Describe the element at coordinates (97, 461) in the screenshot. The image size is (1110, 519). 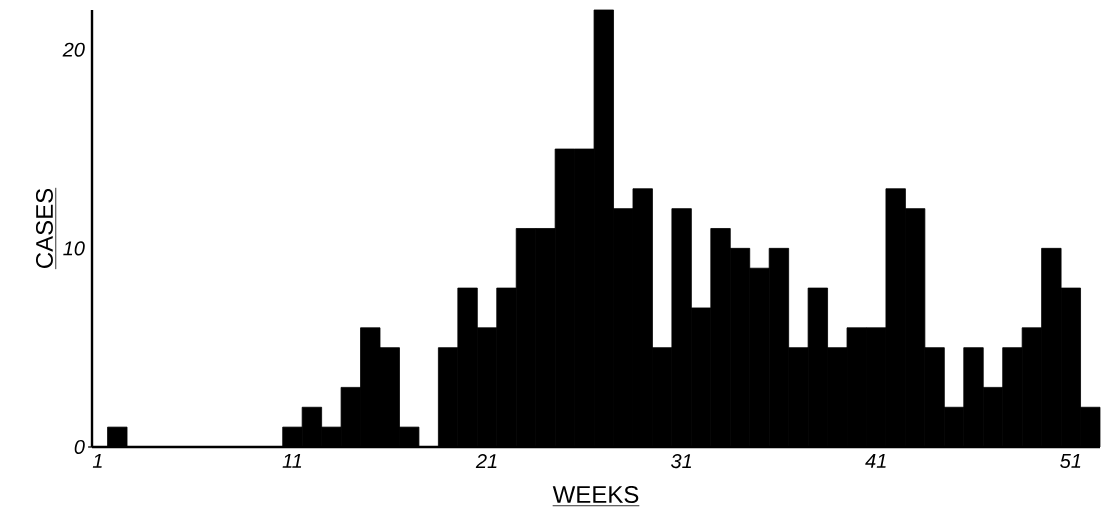
I see `x-tick-label: 1` at that location.